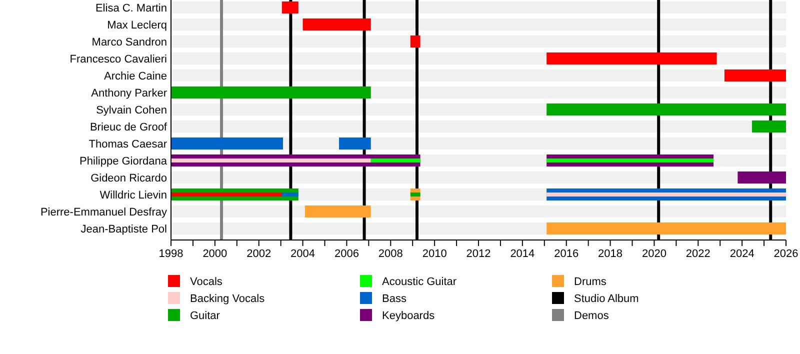  Describe the element at coordinates (123, 229) in the screenshot. I see `y-tick-label: Jean-Baptiste Pol` at that location.